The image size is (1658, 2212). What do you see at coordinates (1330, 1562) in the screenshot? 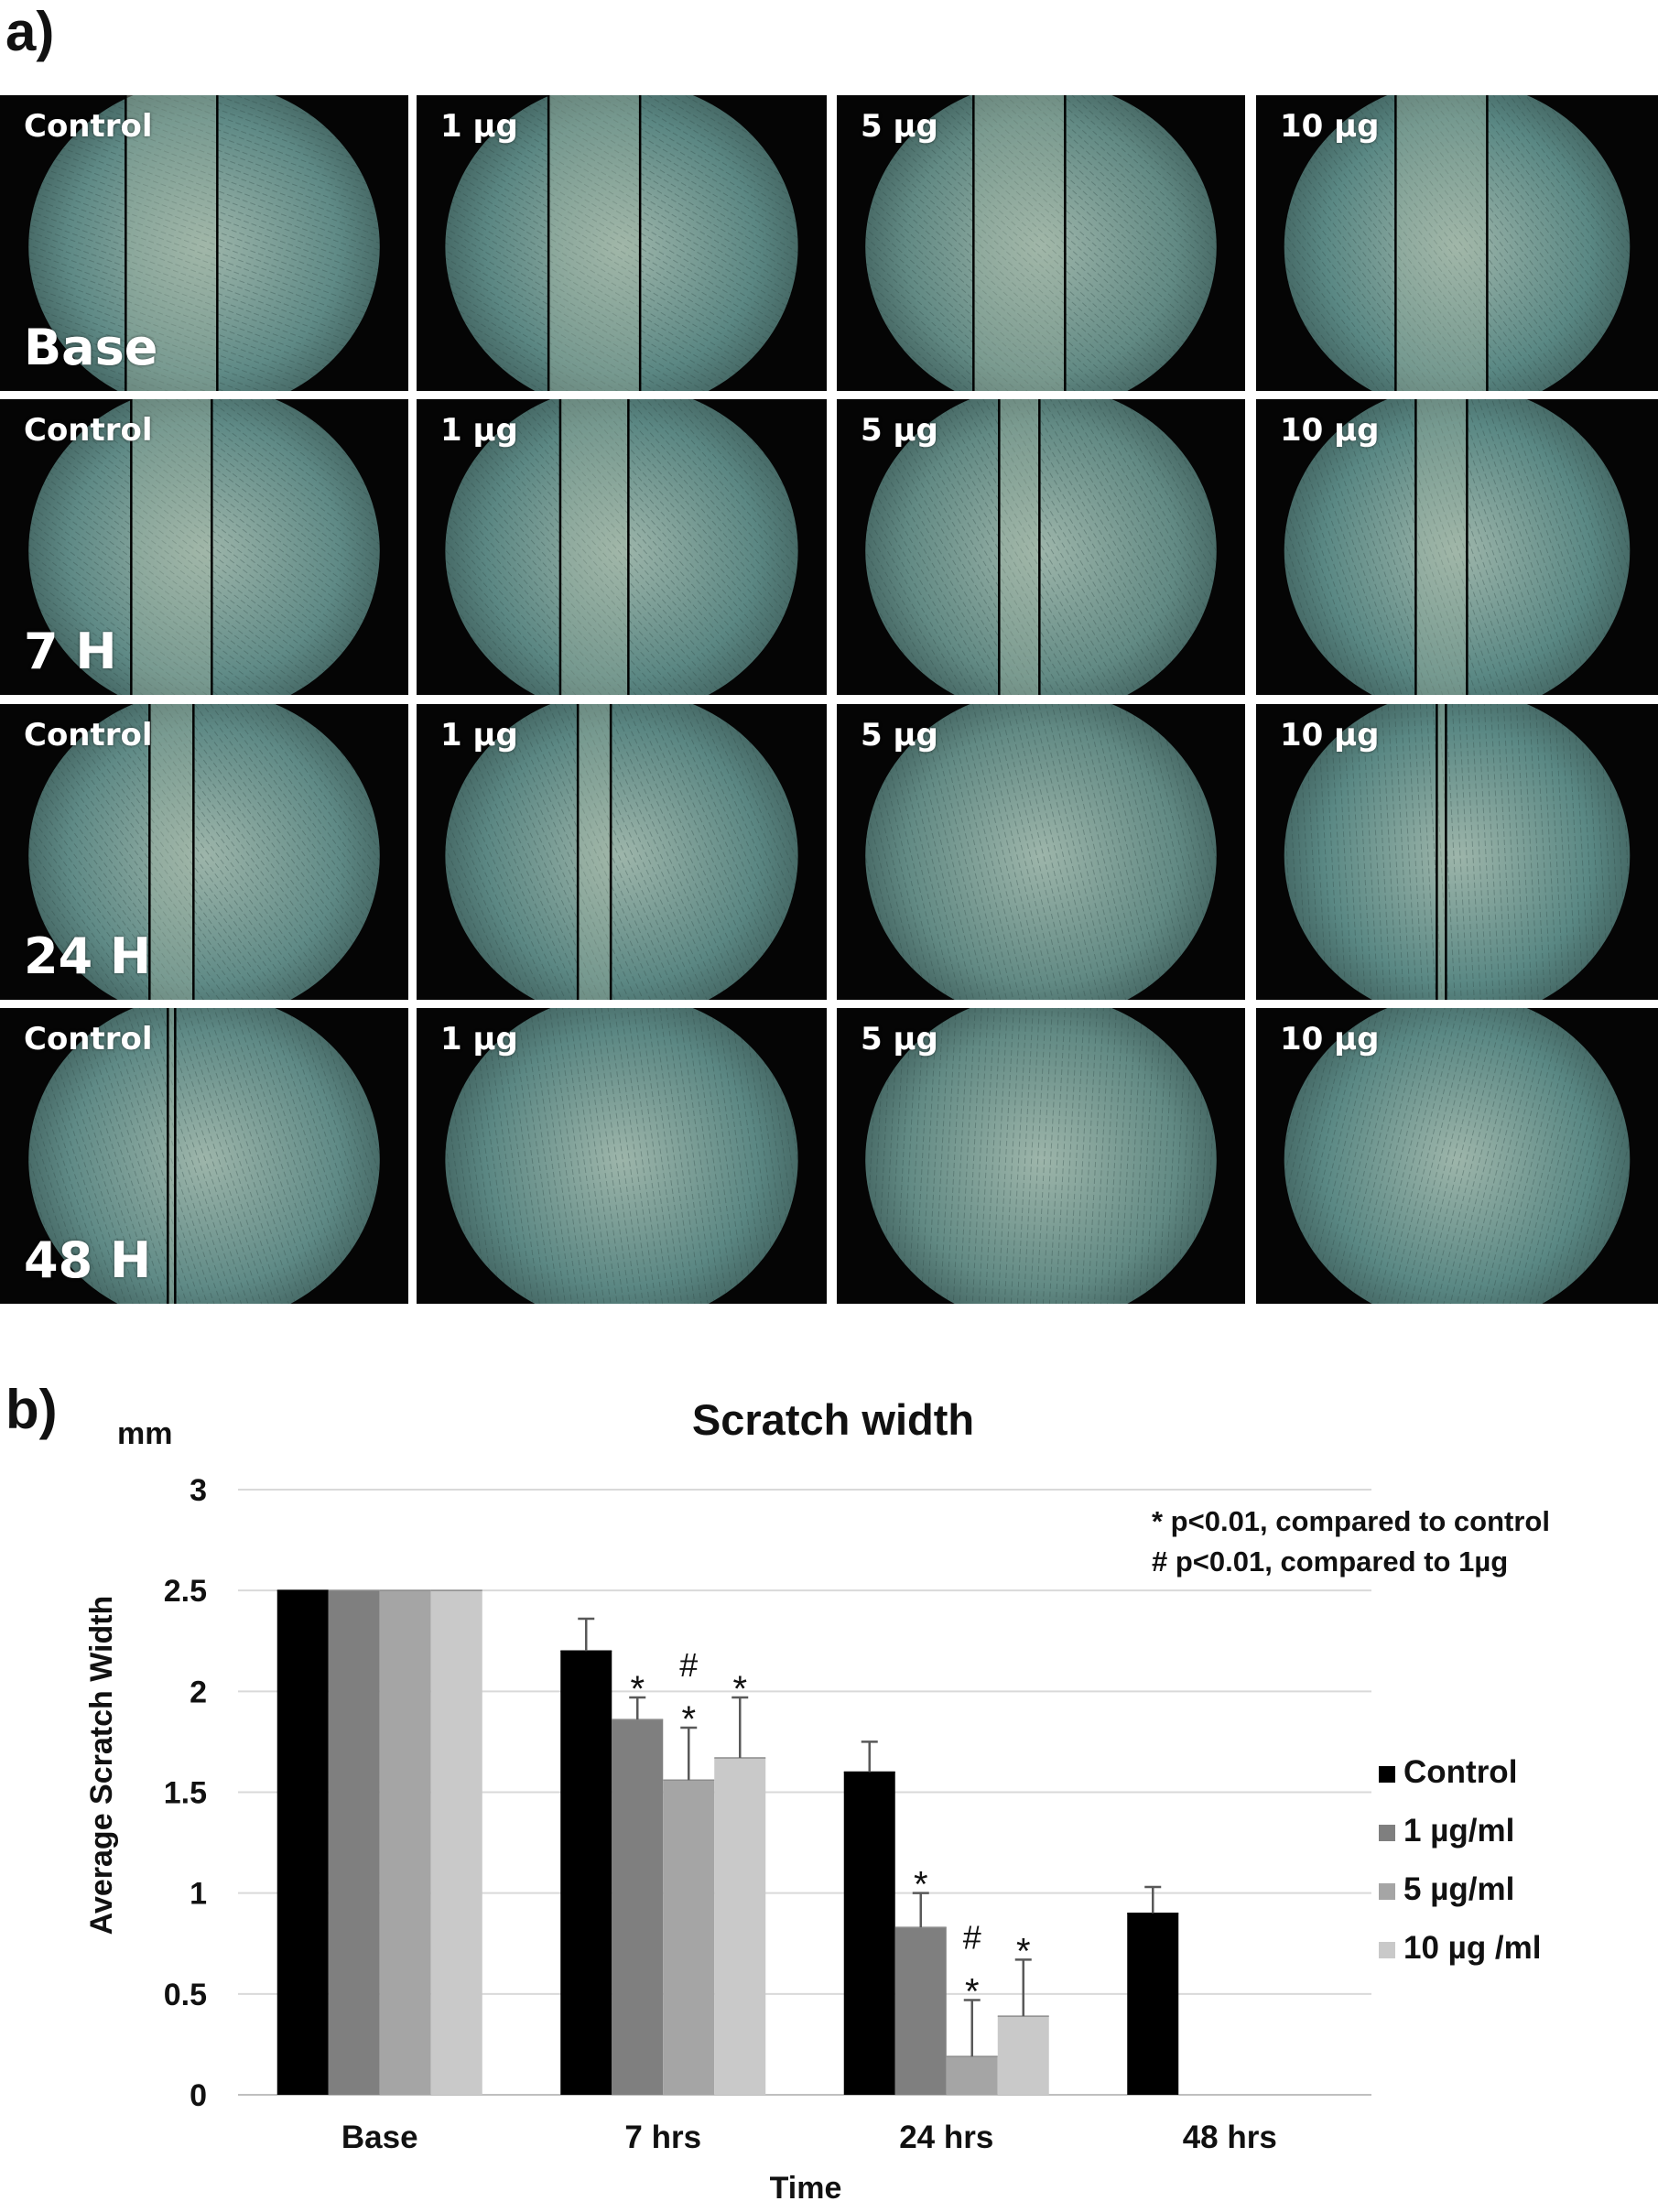
I see `significance-note-1ug: # p<0.01, compared to 1µg` at bounding box center [1330, 1562].